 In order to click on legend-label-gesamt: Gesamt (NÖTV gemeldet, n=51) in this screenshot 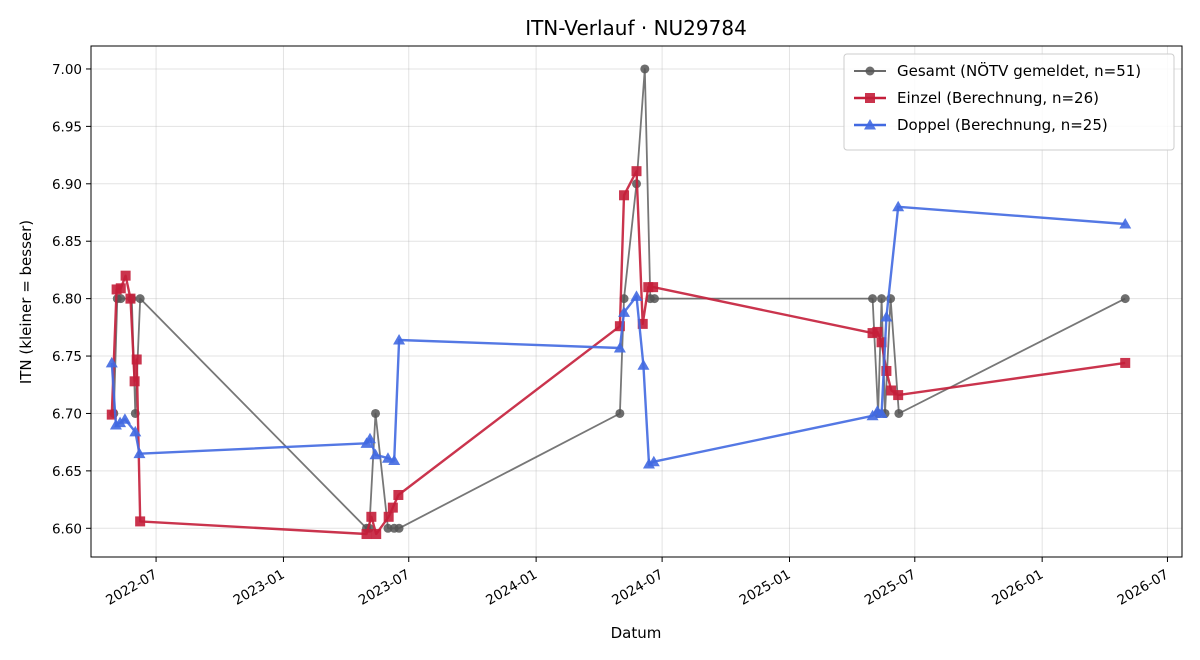, I will do `click(1019, 70)`.